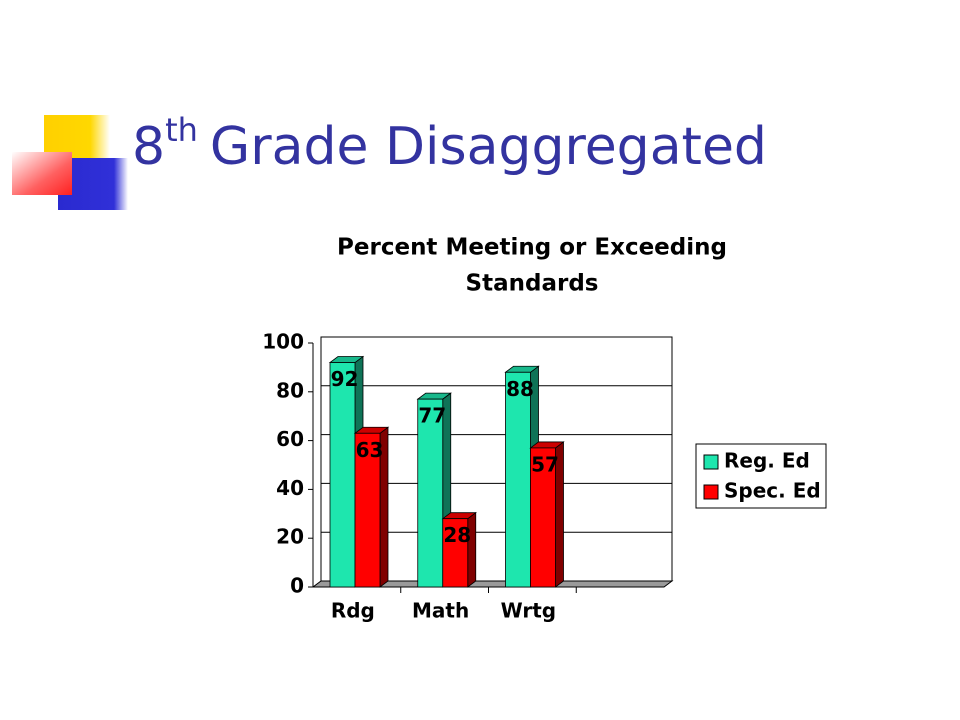 The image size is (960, 720). Describe the element at coordinates (767, 461) in the screenshot. I see `legend-label: Reg. Ed` at that location.